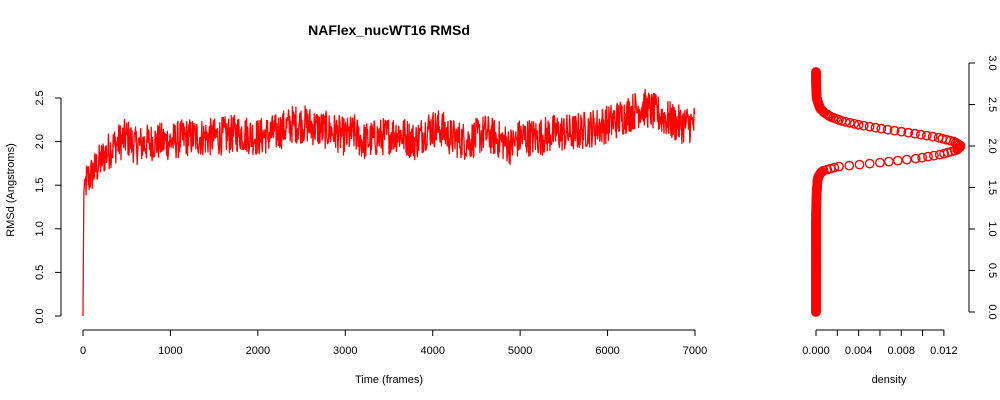  I want to click on density-x-tick-label: 0.004, so click(859, 351).